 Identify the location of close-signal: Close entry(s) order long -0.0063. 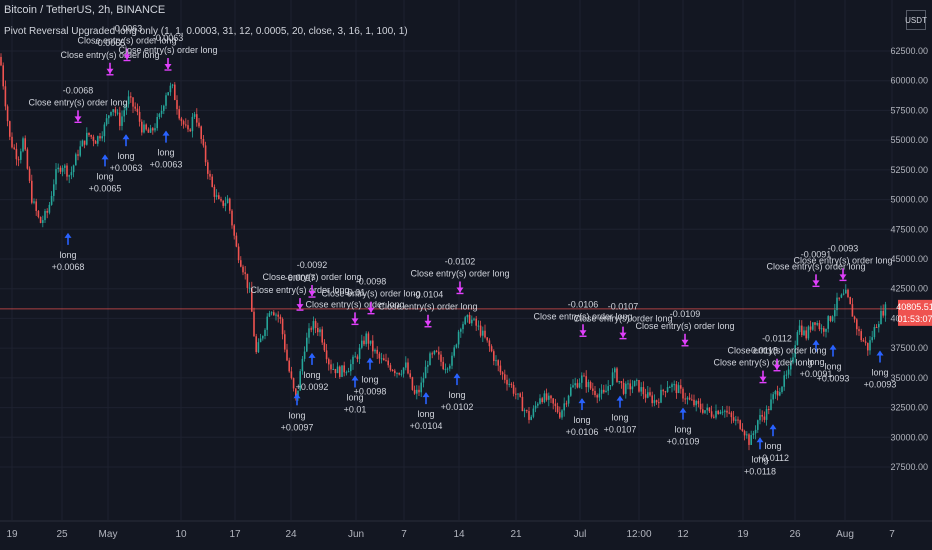
(127, 43).